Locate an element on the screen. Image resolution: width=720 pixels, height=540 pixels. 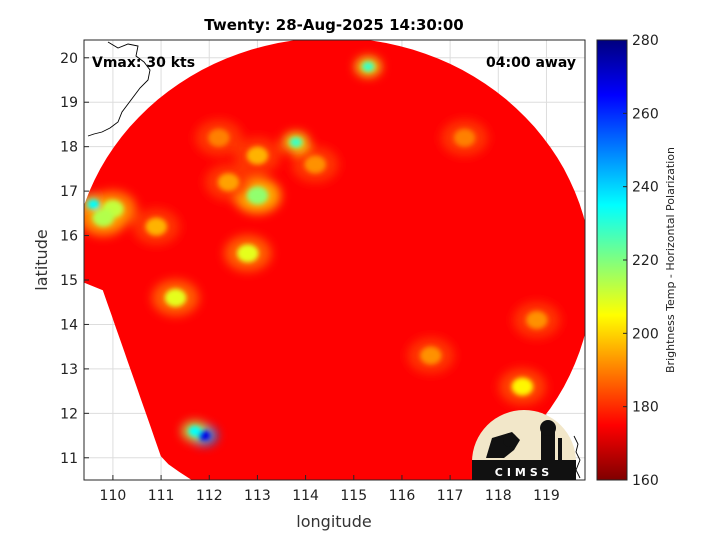
x-tick-label: 114 is located at coordinates (305, 496).